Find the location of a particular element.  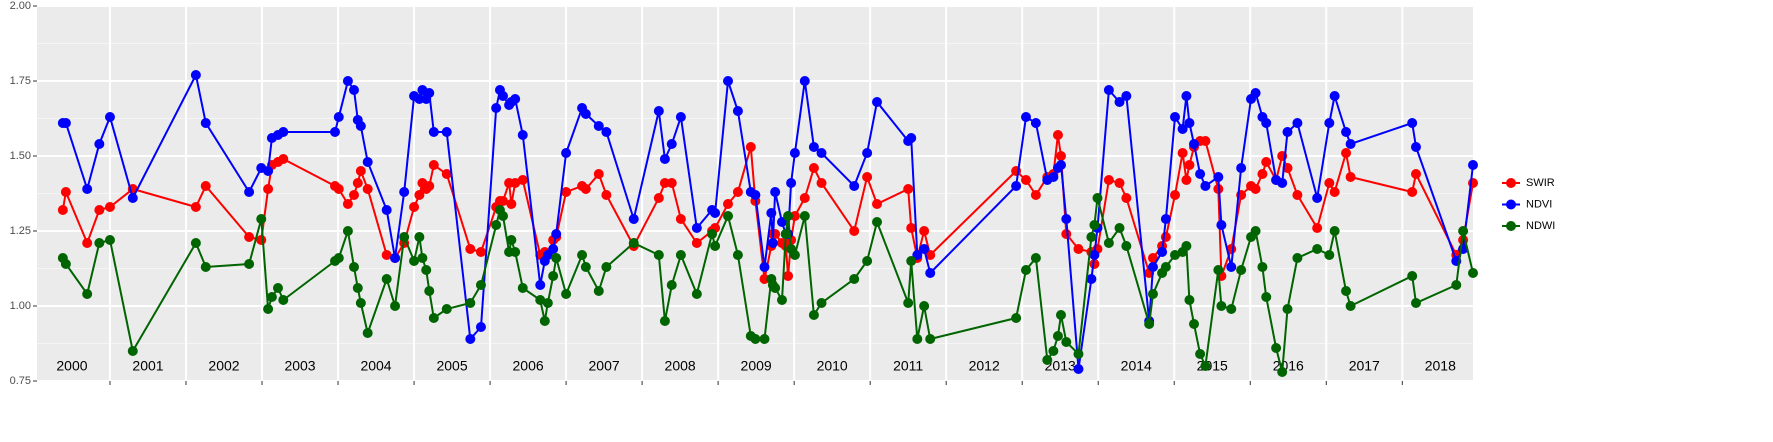

year-label: 2017 is located at coordinates (1364, 366).